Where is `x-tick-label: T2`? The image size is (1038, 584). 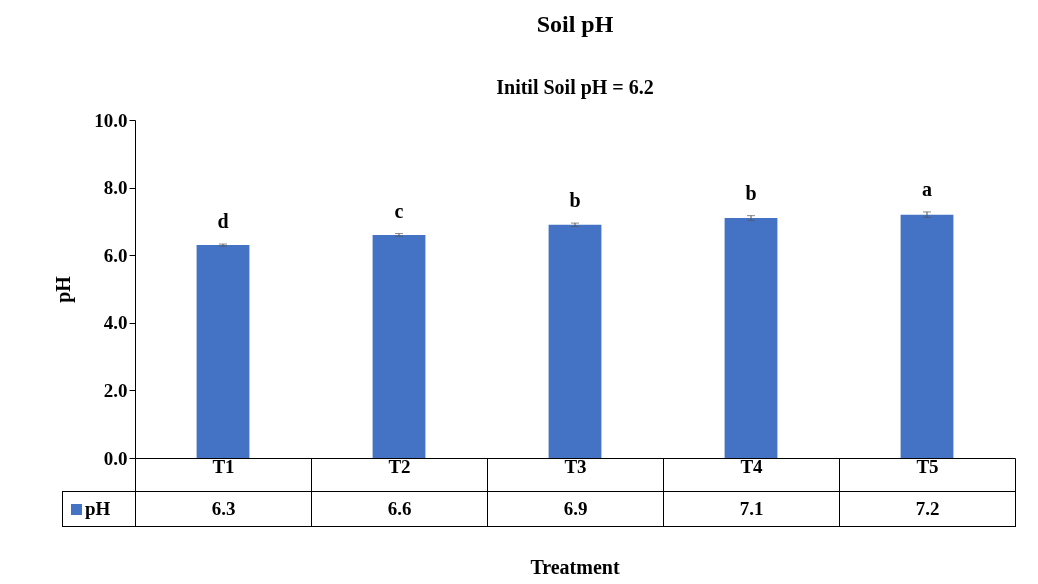 x-tick-label: T2 is located at coordinates (399, 466).